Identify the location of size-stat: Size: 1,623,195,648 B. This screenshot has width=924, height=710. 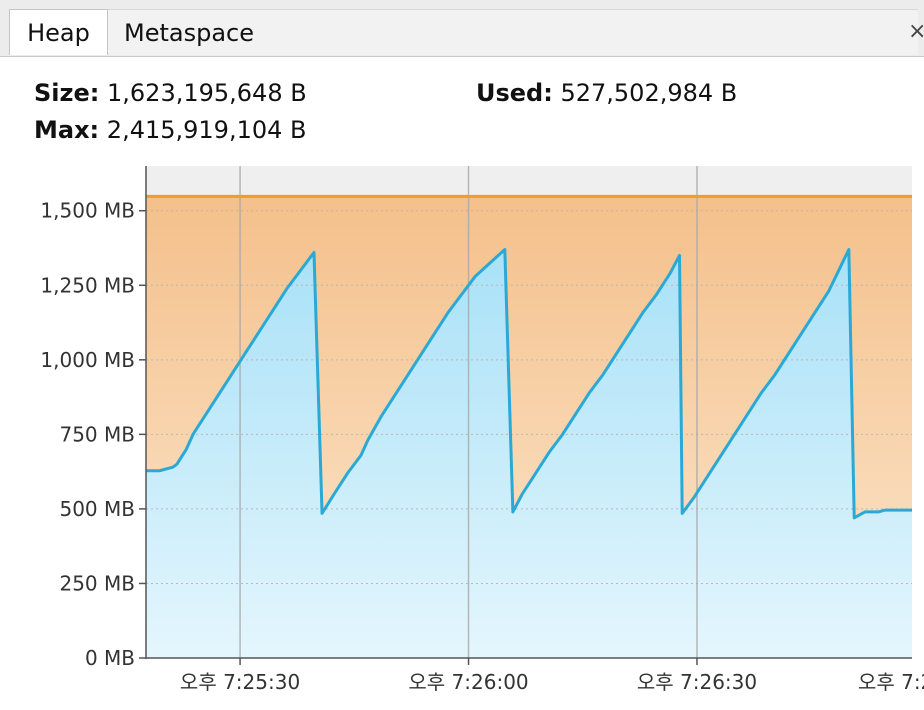
(170, 93).